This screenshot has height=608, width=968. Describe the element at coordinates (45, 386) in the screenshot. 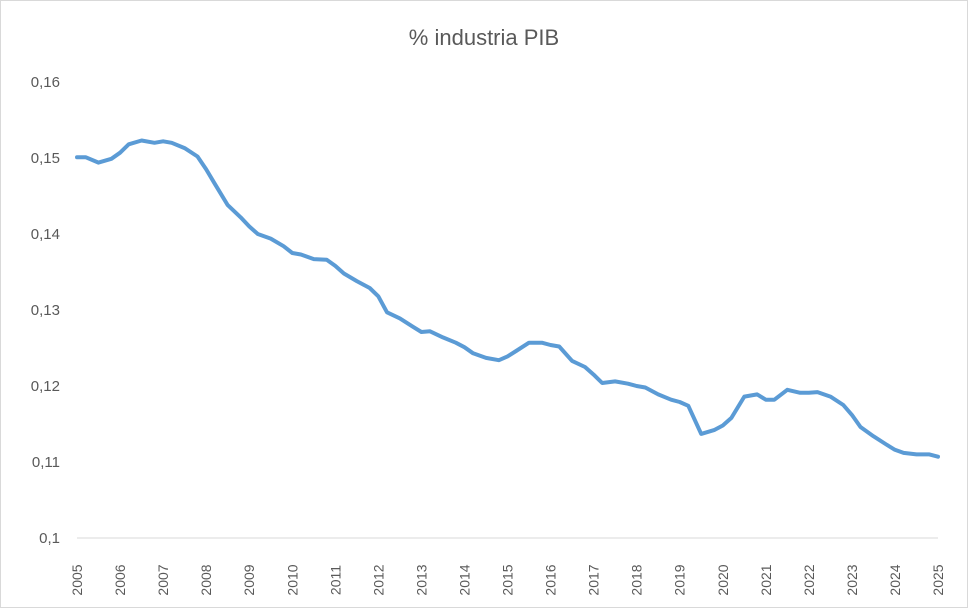

I see `y-tick-label: 0,12` at that location.